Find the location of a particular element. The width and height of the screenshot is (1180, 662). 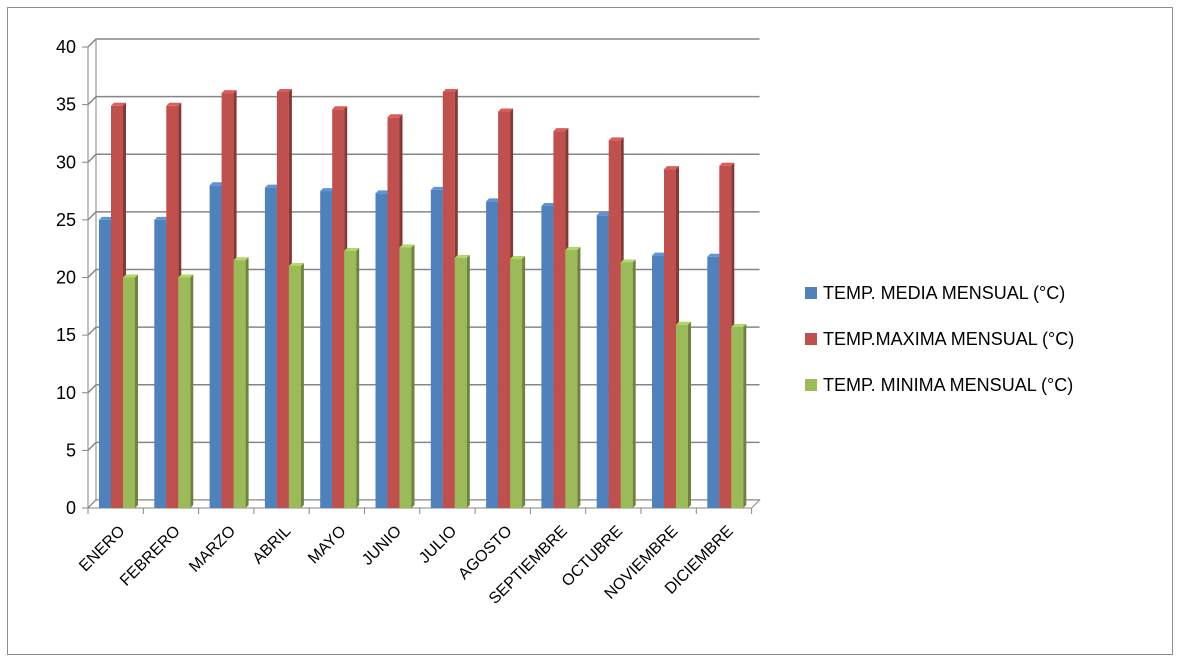

category-label: FEBRERO is located at coordinates (150, 556).